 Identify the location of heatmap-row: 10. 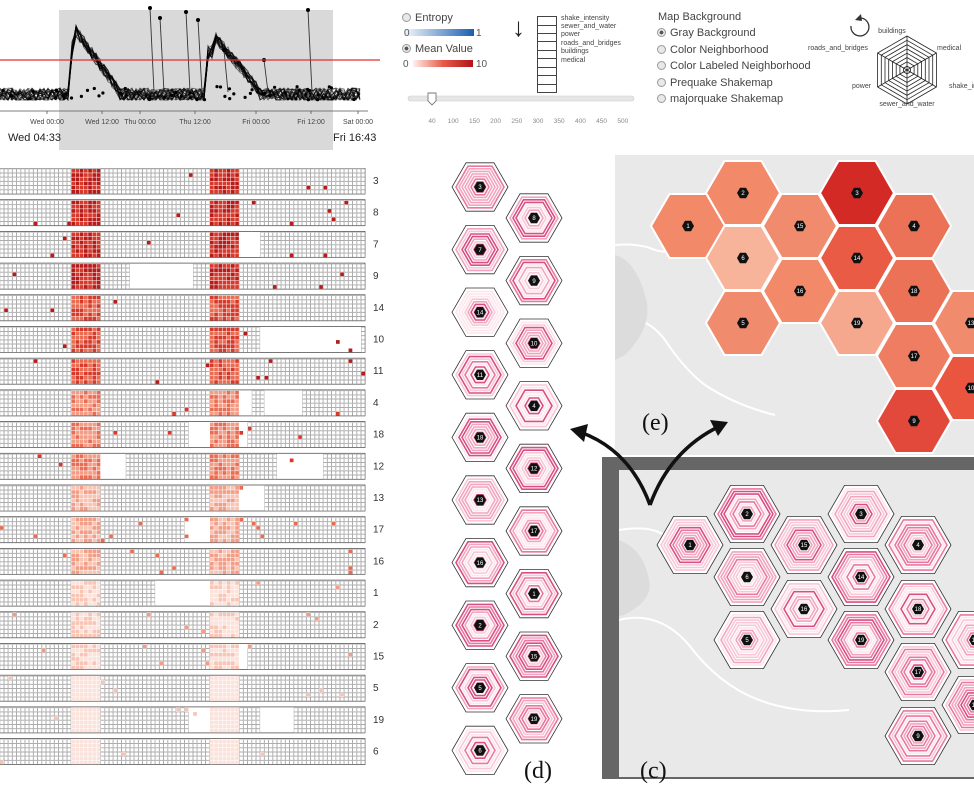
(192, 339).